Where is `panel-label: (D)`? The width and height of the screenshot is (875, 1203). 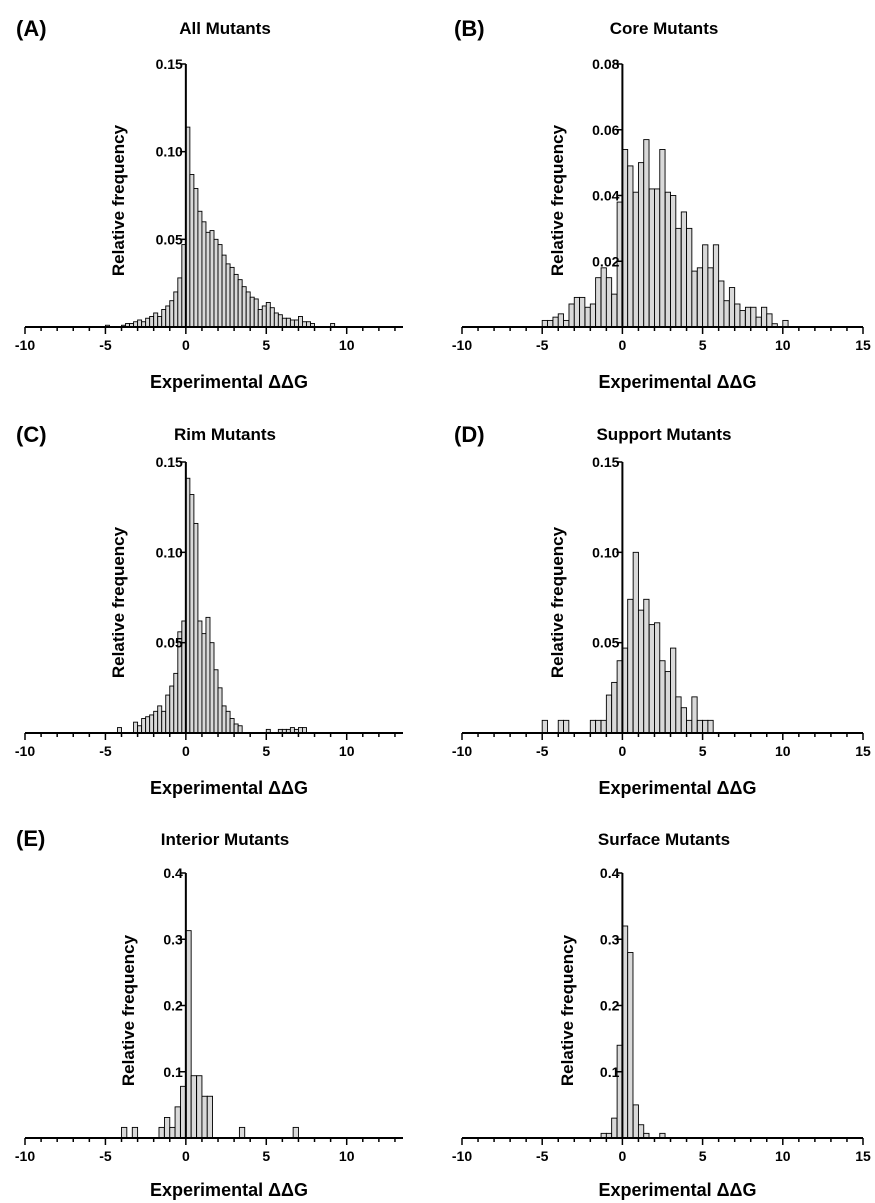
panel-label: (D) is located at coordinates (469, 434).